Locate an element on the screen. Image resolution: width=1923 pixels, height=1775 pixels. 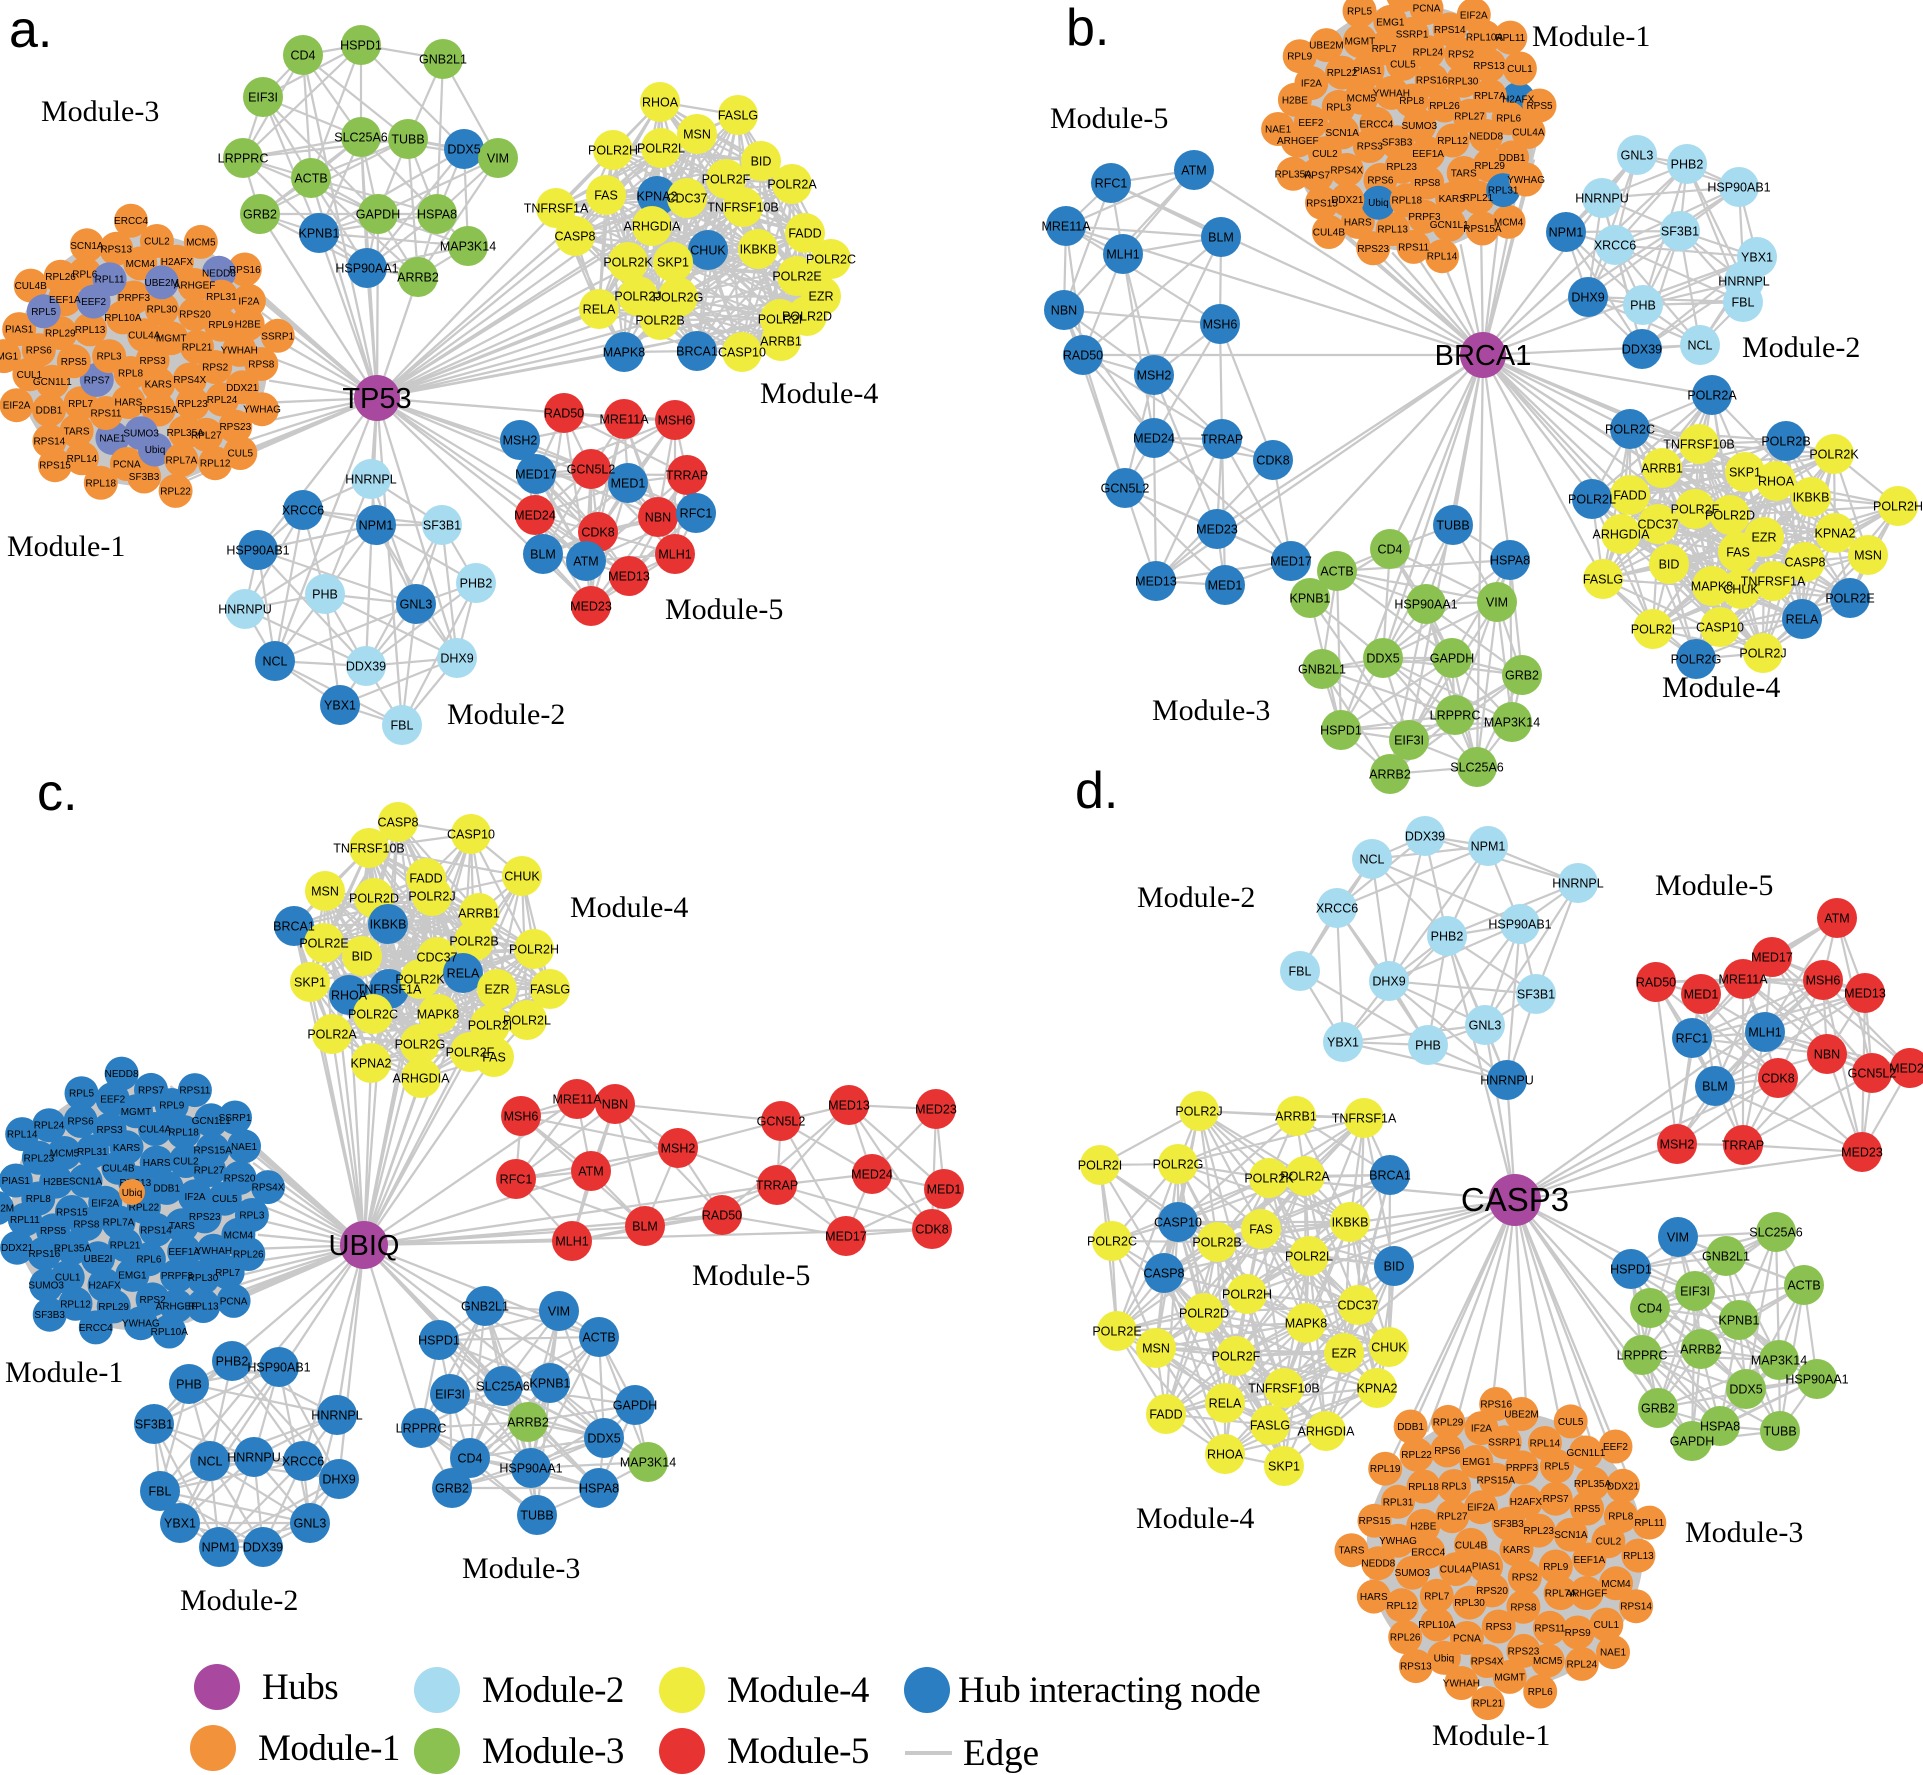
svg-text: POLR2C is located at coordinates (831, 259).